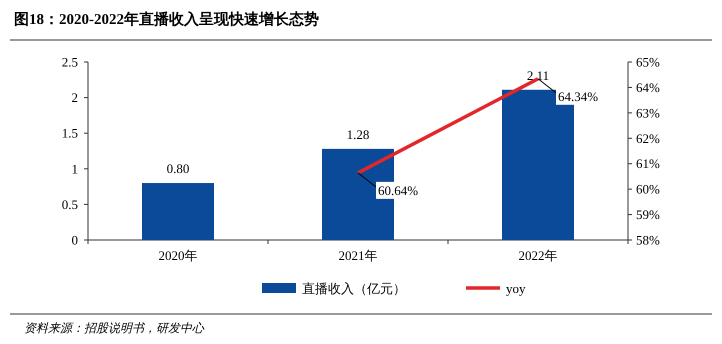  I want to click on text: 资料来源：招股说明书，研发中心, so click(114, 328).